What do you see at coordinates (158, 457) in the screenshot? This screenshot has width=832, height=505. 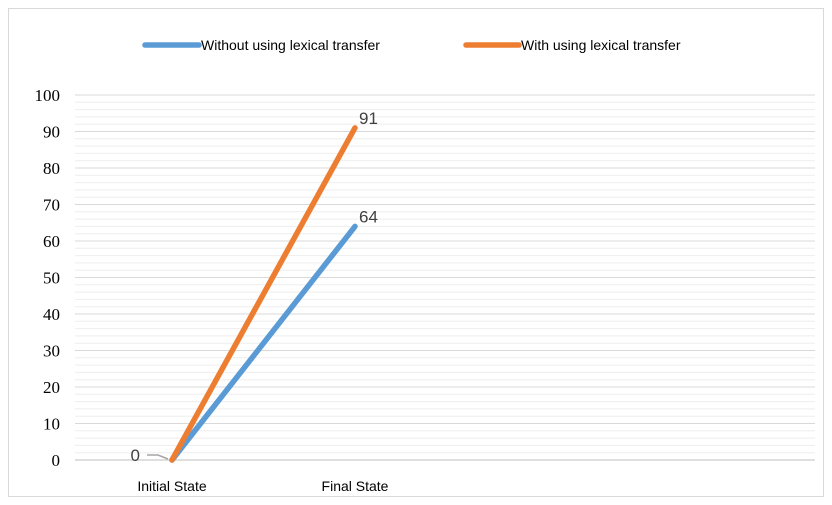 I see `data-label-leader` at bounding box center [158, 457].